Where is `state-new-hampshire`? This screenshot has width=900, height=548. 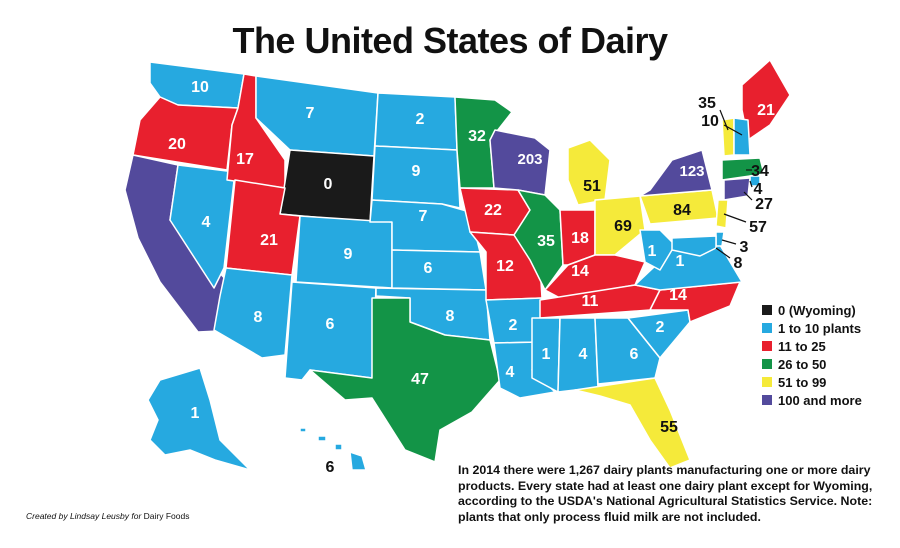 state-new-hampshire is located at coordinates (742, 136).